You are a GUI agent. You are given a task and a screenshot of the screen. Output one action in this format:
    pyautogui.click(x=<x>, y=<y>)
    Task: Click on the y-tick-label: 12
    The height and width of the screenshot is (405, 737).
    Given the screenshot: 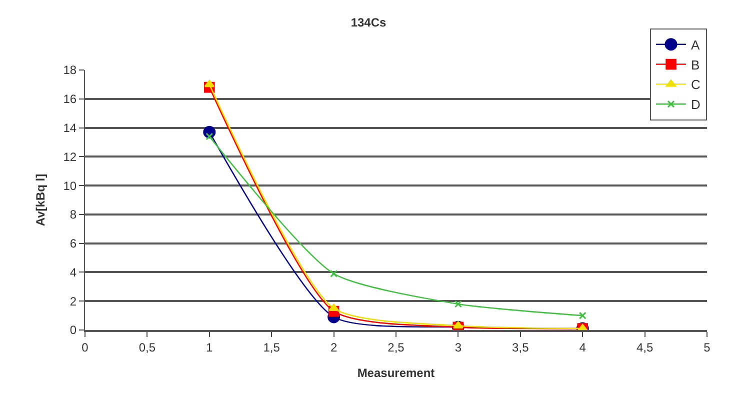 What is the action you would take?
    pyautogui.click(x=70, y=157)
    